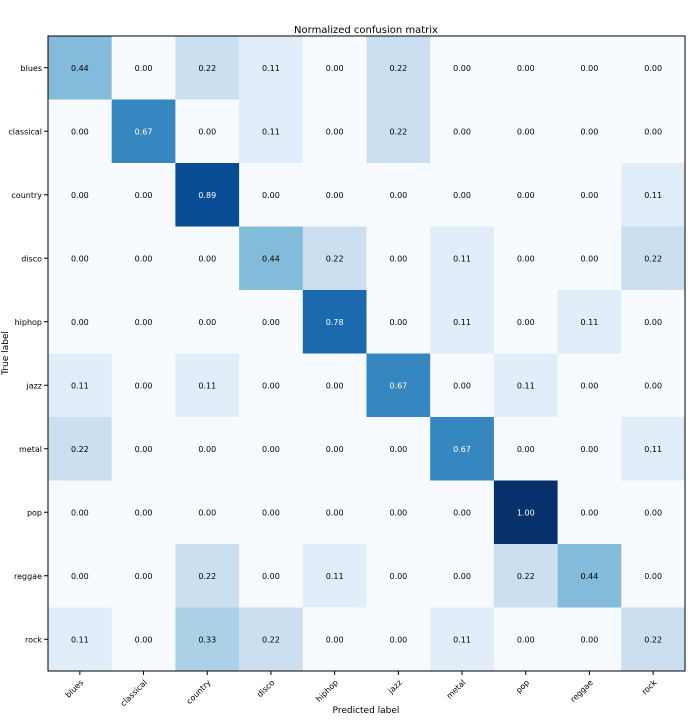  I want to click on x-tick-label: reggae, so click(582, 691).